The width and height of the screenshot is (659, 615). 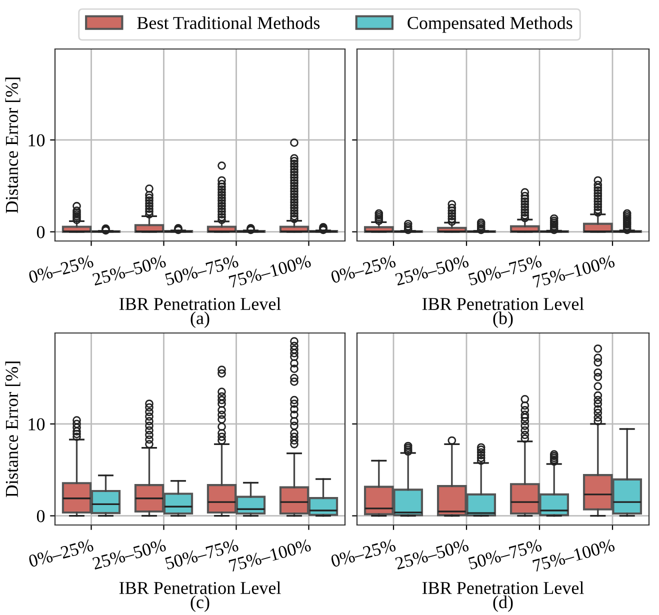 I want to click on legend-label: Best Traditional Methods, so click(x=228, y=23).